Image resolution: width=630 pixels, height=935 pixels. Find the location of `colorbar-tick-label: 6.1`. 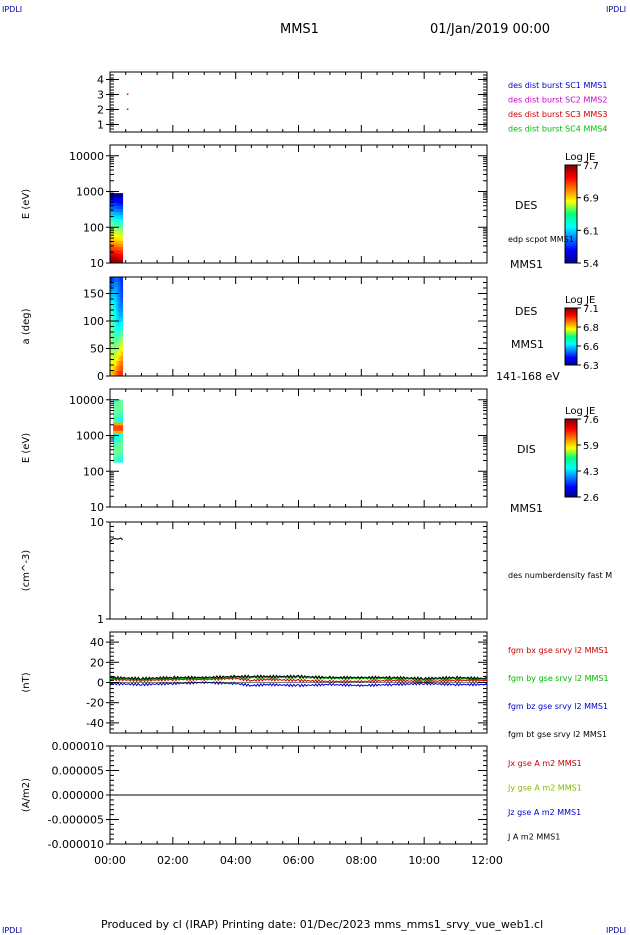

colorbar-tick-label: 6.1 is located at coordinates (591, 231).